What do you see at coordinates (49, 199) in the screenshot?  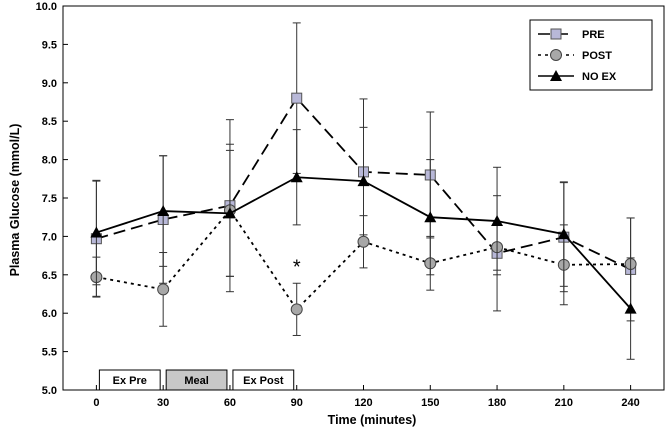 I see `y-tick-label: 7.5` at bounding box center [49, 199].